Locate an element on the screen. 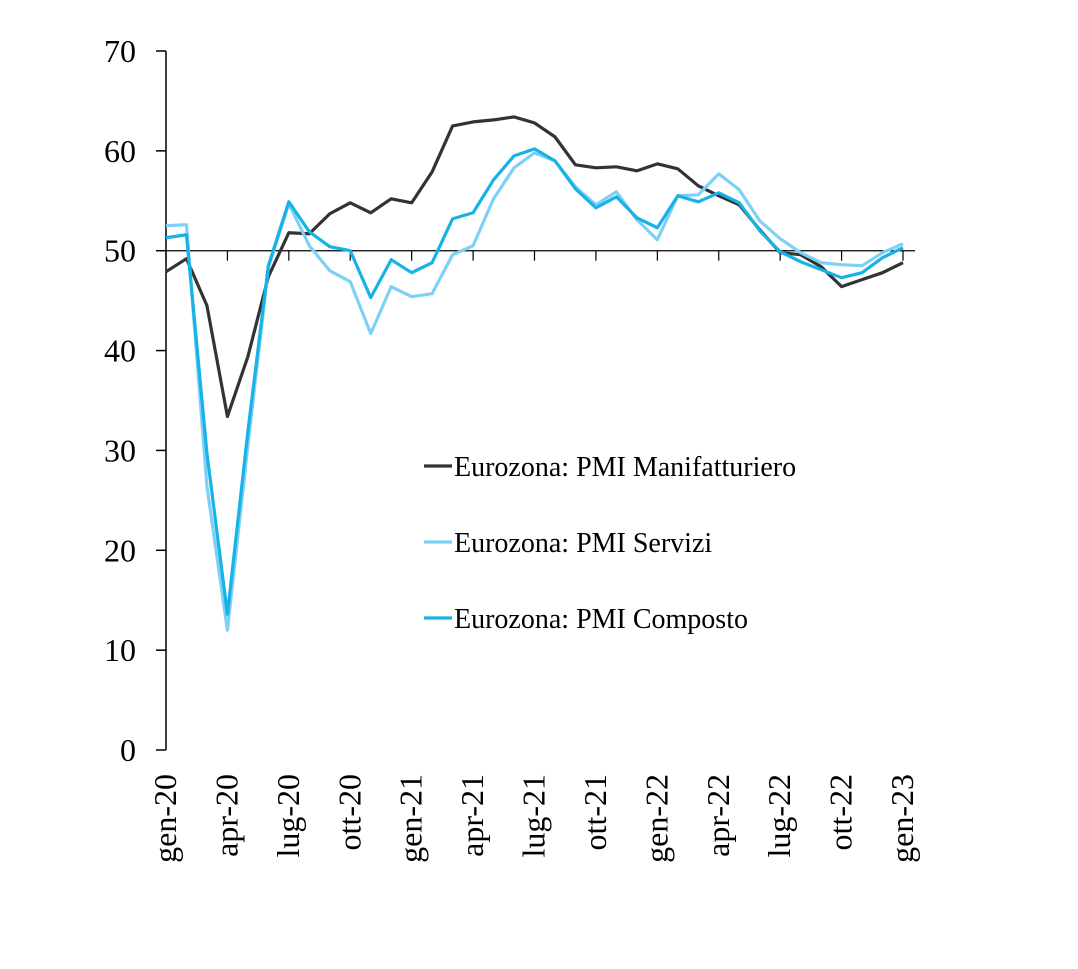 The width and height of the screenshot is (1078, 969). legend-label-1: Eurozona: PMI Manifatturiero is located at coordinates (625, 467).